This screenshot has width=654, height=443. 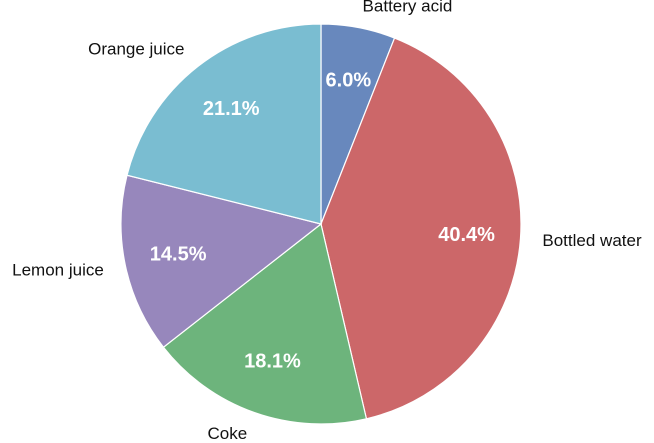 I want to click on slice-percent-lemon-juice: 14.5%, so click(x=178, y=254).